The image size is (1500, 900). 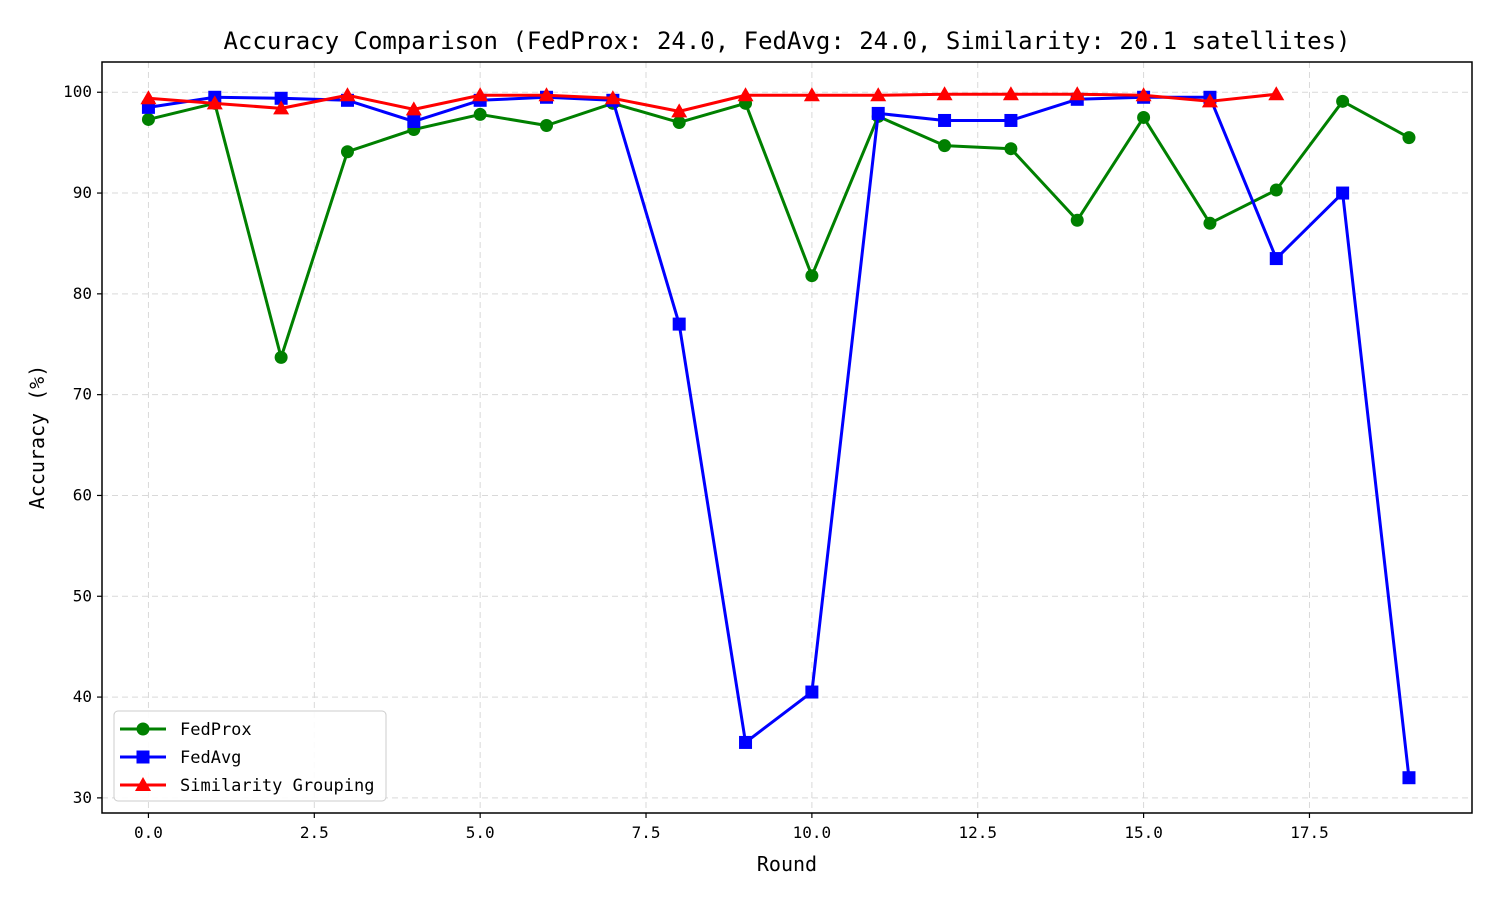 What do you see at coordinates (82, 797) in the screenshot?
I see `y-tick-label: 30` at bounding box center [82, 797].